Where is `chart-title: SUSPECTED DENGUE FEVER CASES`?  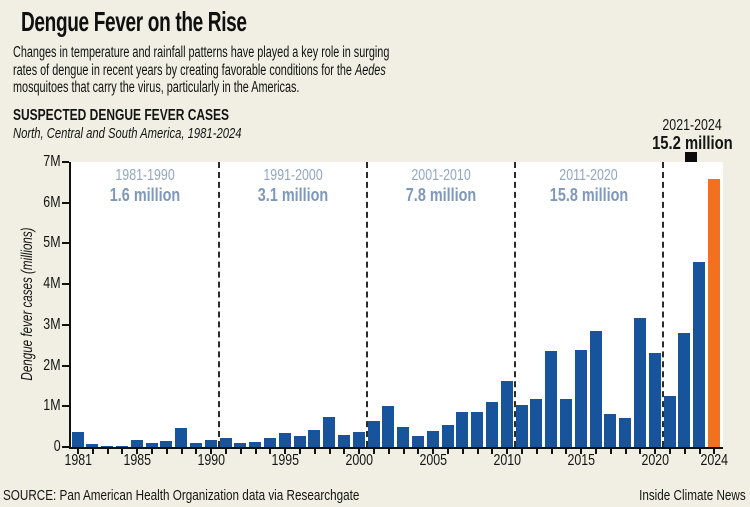 chart-title: SUSPECTED DENGUE FEVER CASES is located at coordinates (121, 115).